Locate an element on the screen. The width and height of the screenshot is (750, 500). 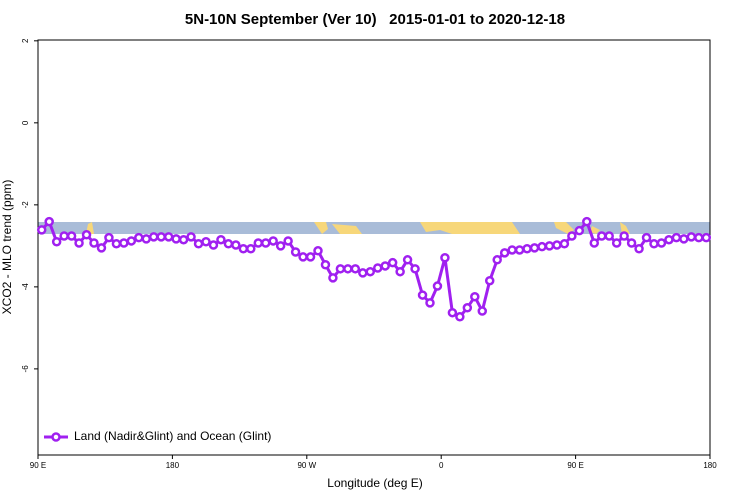
legend-label: Land (Nadir&Glint) and Ocean (Glint) is located at coordinates (172, 436).